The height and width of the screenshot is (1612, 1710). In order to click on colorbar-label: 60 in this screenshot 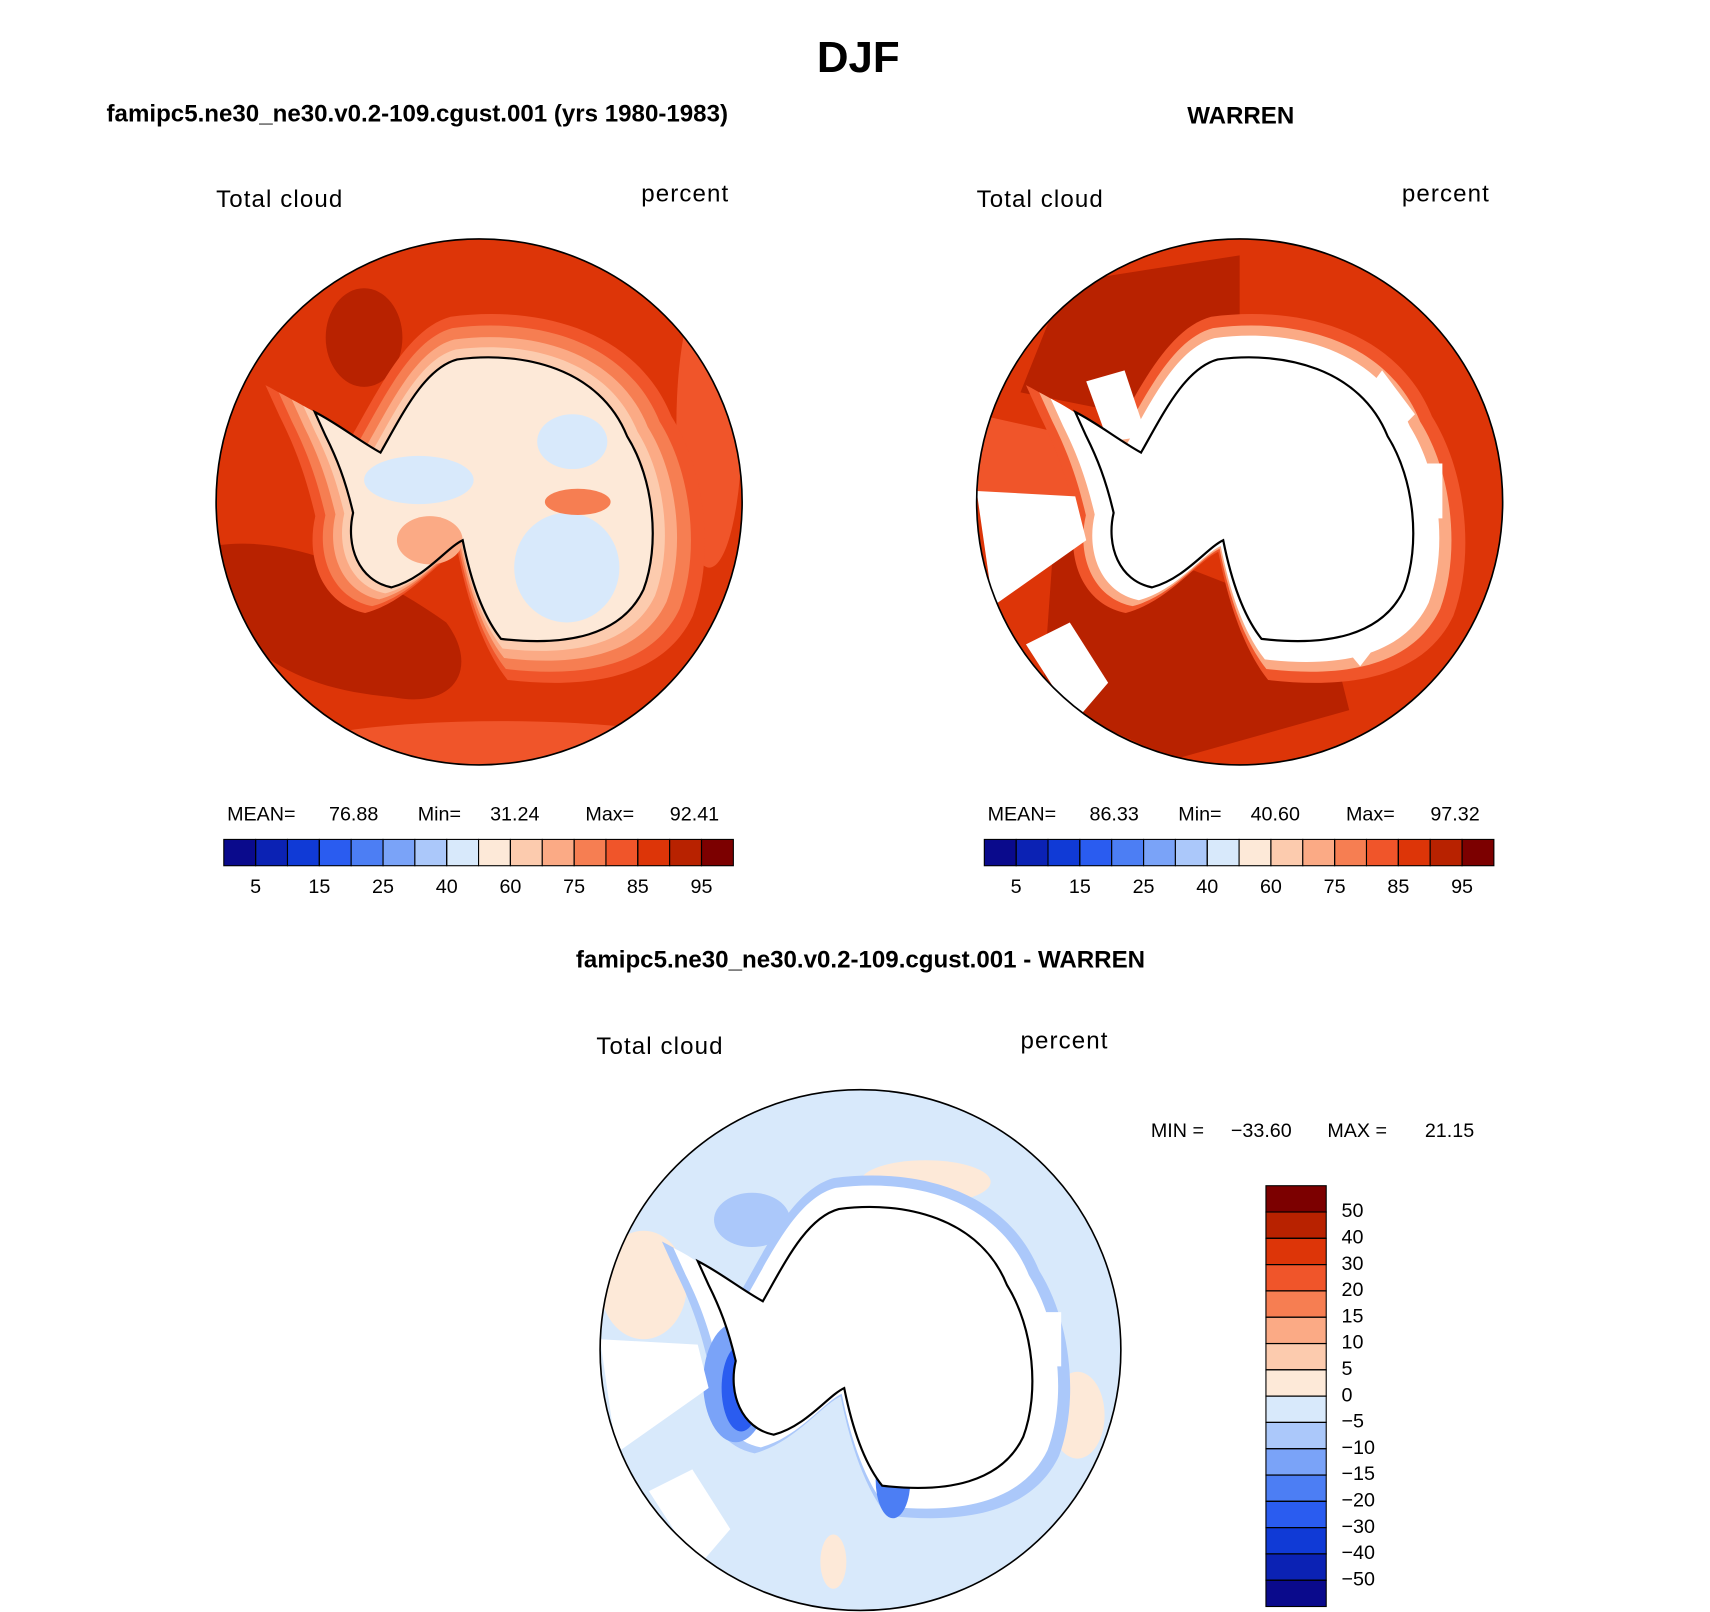, I will do `click(510, 887)`.